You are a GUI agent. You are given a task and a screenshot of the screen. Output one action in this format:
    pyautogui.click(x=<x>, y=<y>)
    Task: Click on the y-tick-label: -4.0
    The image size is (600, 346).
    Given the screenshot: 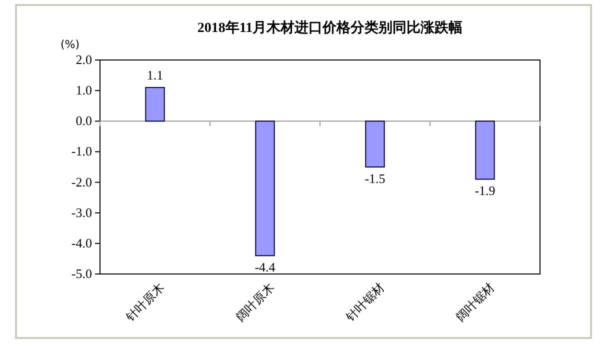 What is the action you would take?
    pyautogui.click(x=81, y=242)
    